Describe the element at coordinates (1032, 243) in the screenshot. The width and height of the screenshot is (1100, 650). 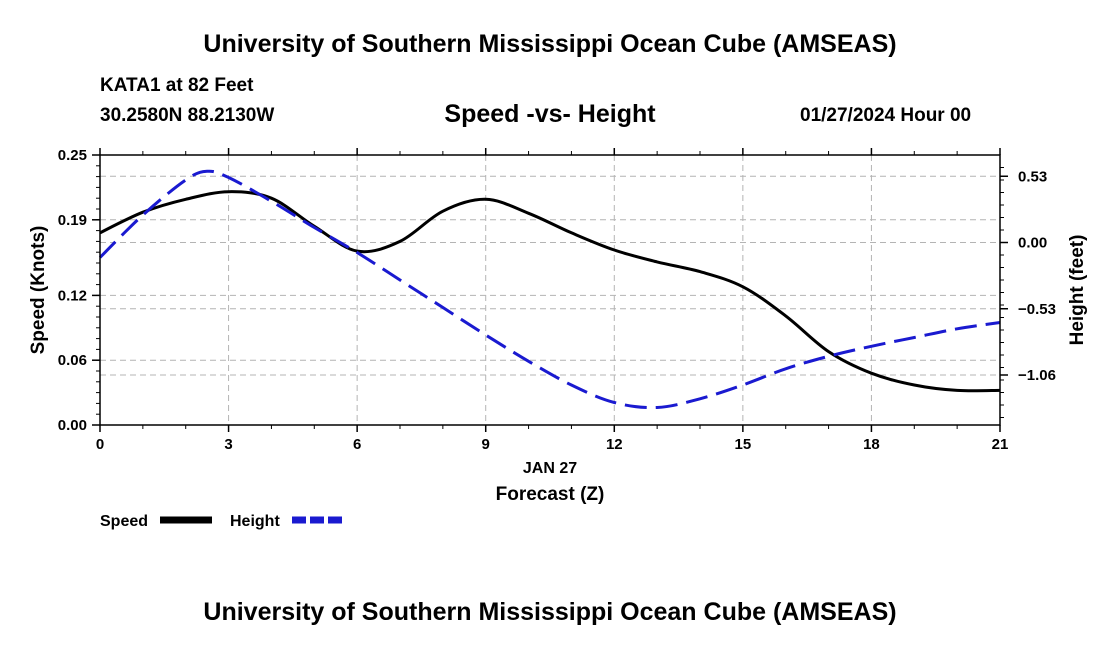
I see `y-right-tick-label: 0.00` at that location.